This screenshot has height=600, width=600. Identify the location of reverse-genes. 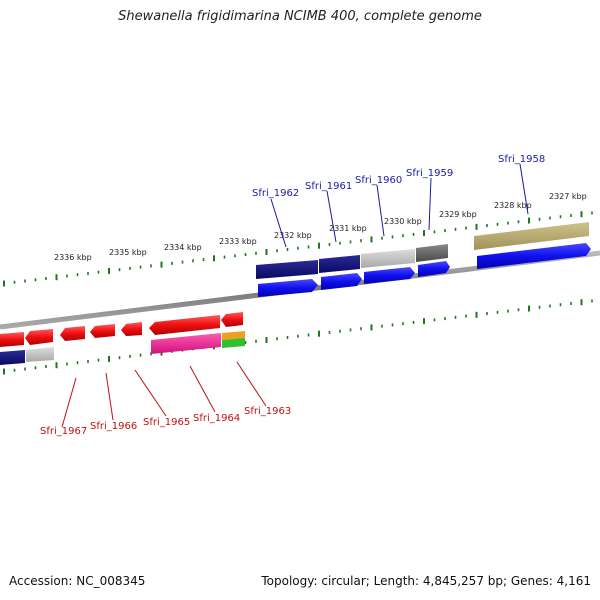
(121, 329).